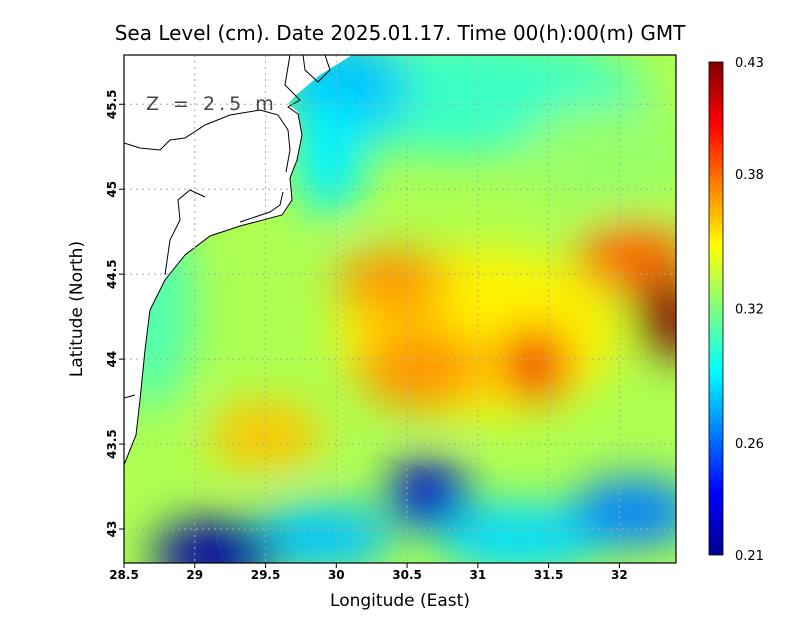 The height and width of the screenshot is (622, 800). I want to click on x-tick-label: 29, so click(194, 575).